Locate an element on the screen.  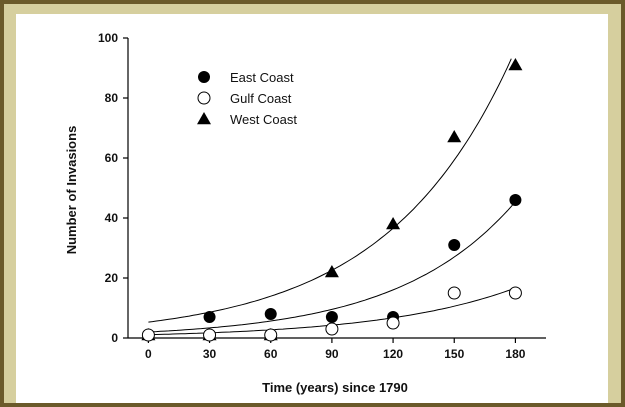
x-tick-label: 150 is located at coordinates (454, 354).